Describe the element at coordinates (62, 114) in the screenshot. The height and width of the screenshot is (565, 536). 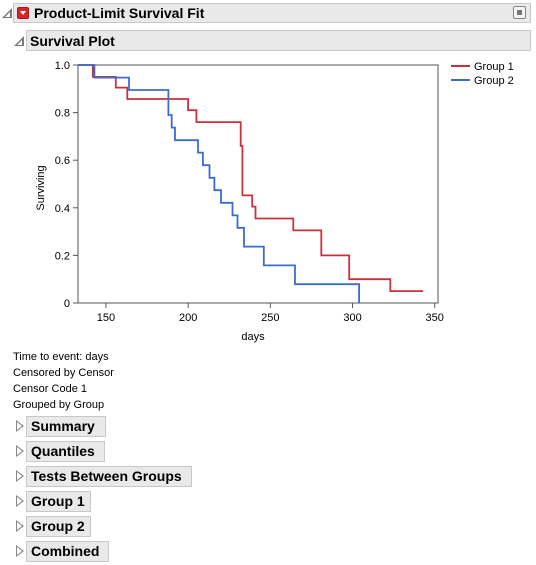
I see `y-tick-label: 0.8` at that location.